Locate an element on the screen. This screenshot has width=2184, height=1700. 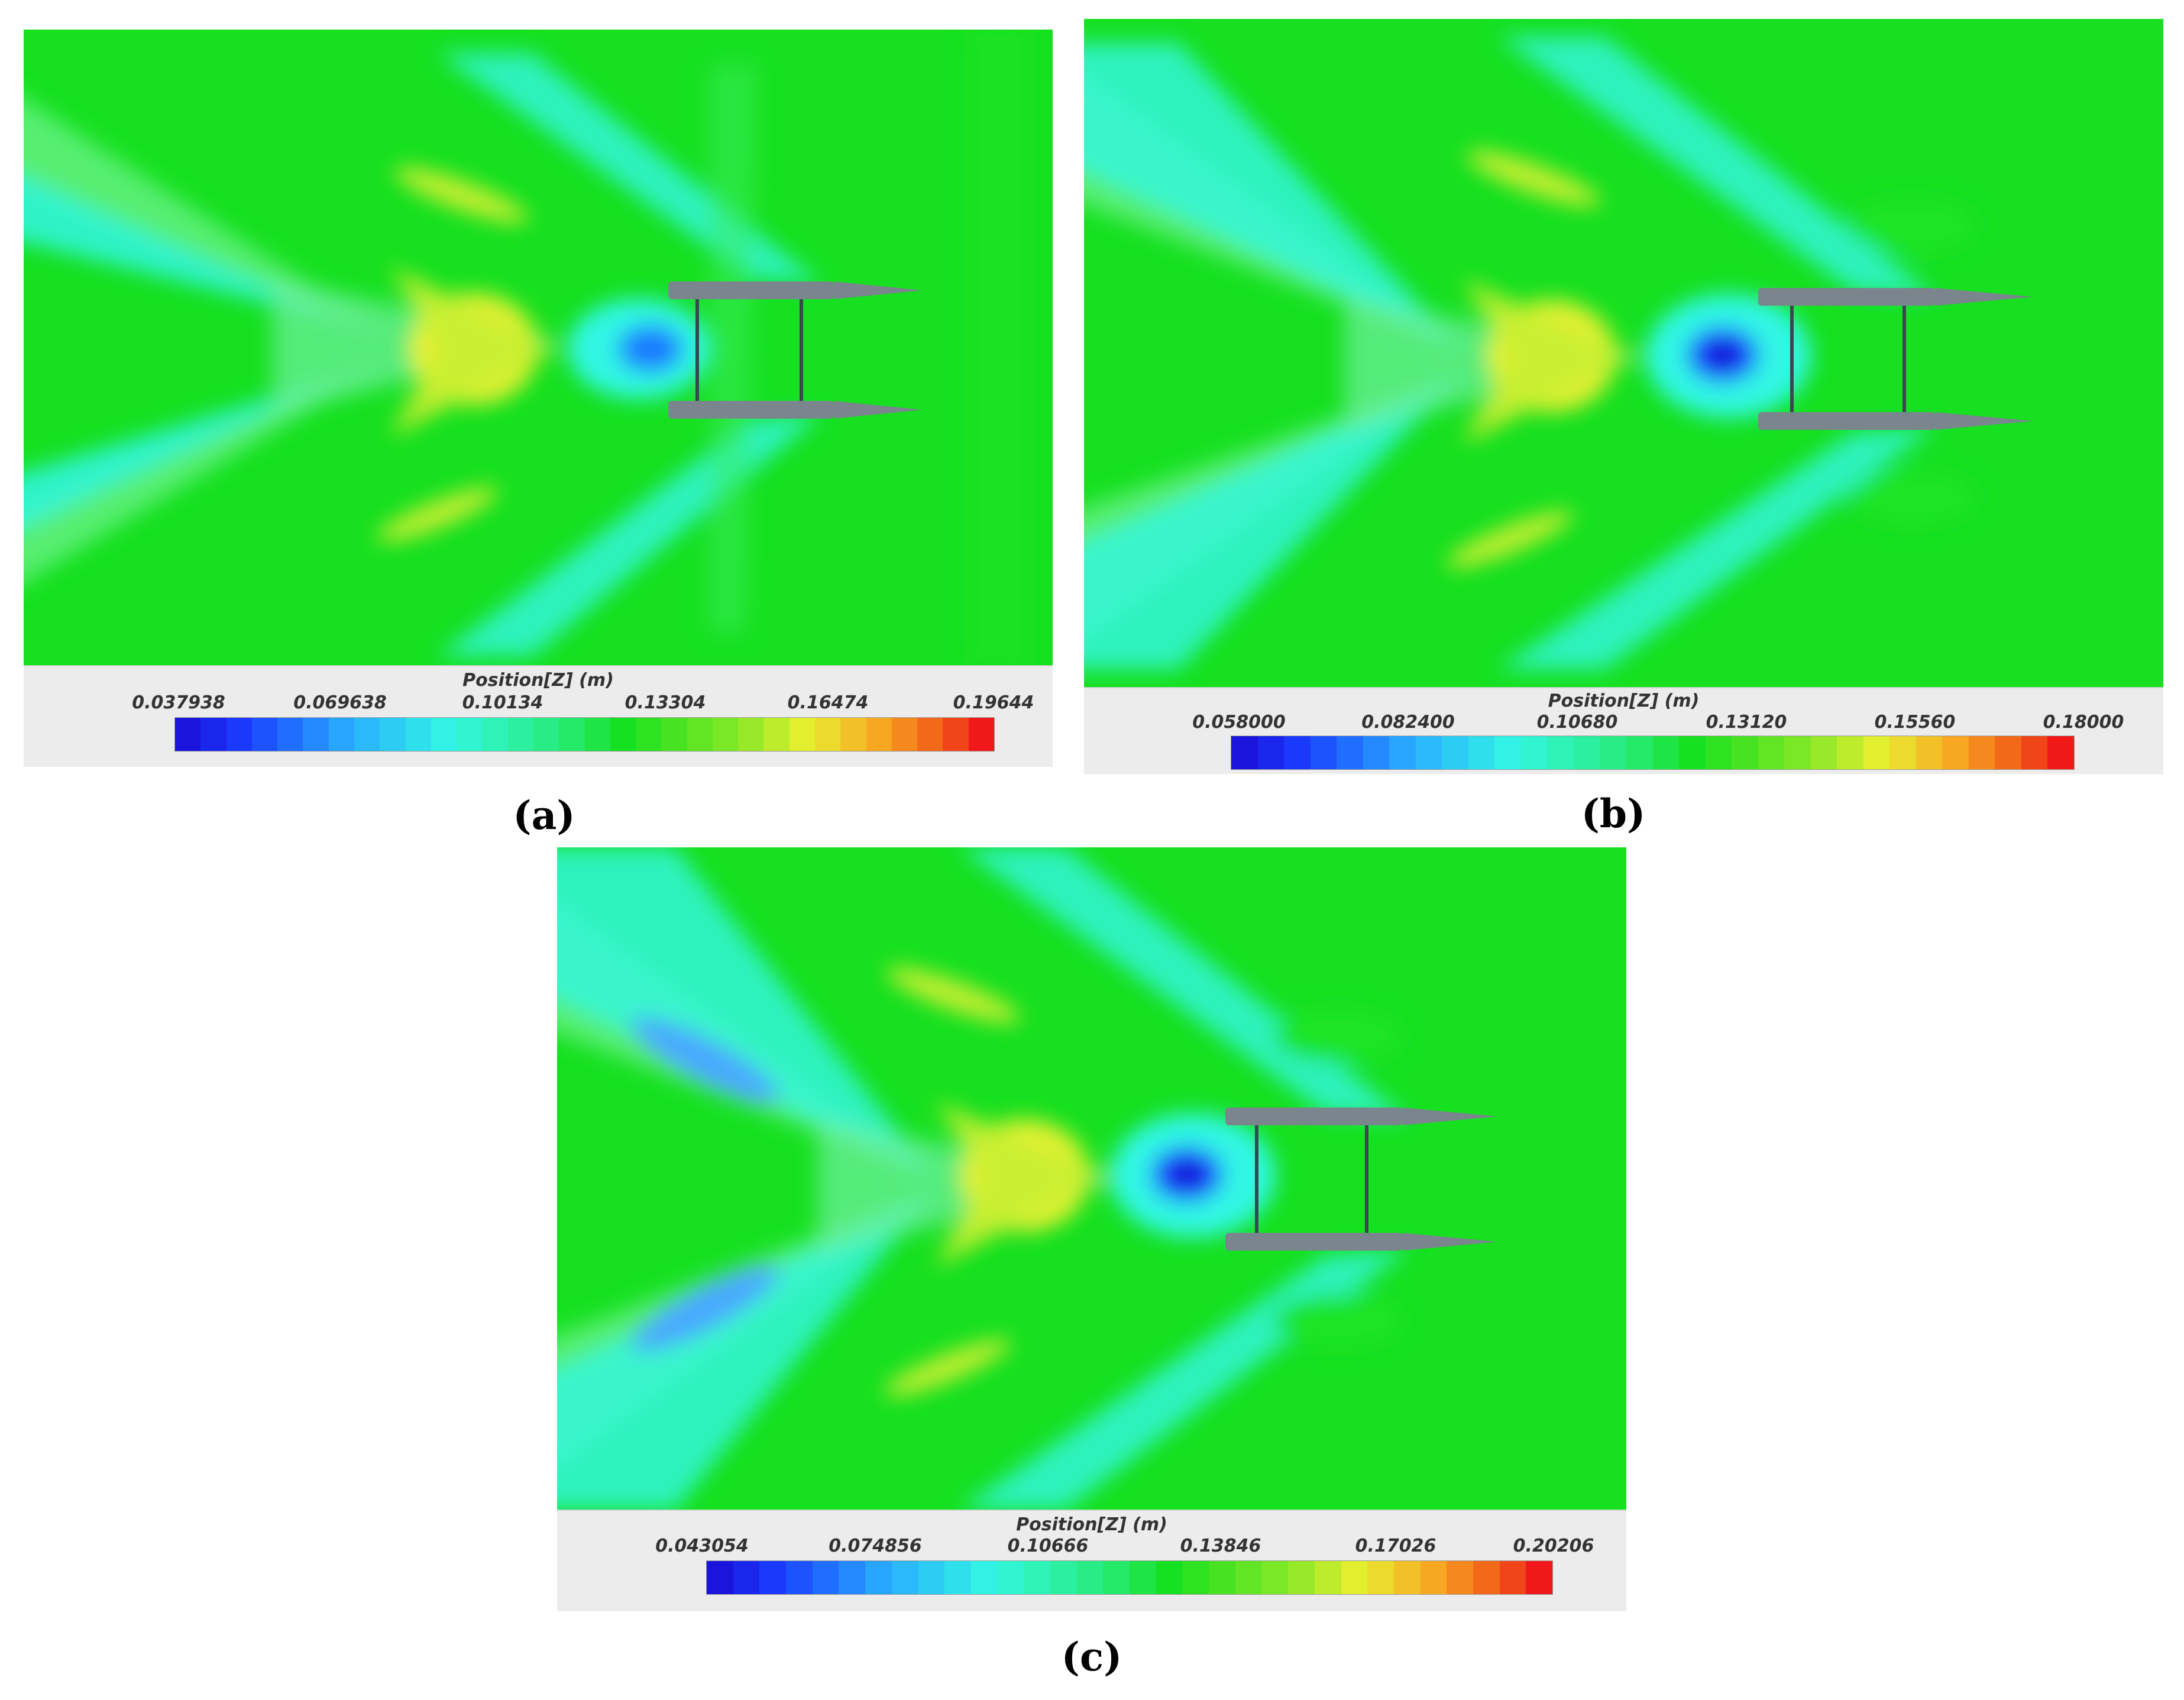
tick-label: 0.19644 is located at coordinates (993, 703).